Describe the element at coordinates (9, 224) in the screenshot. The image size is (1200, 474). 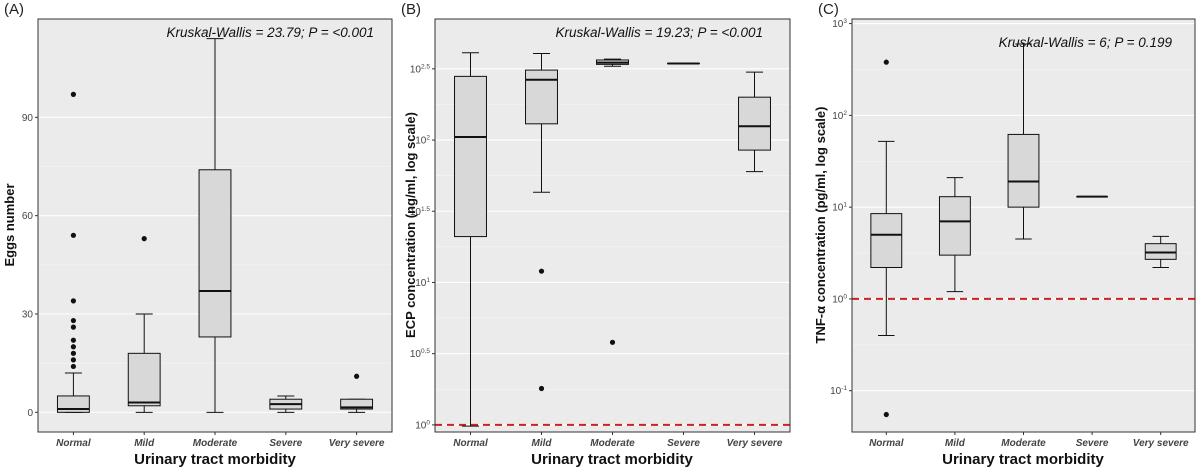
I see `y-axis-label: Eggs number` at that location.